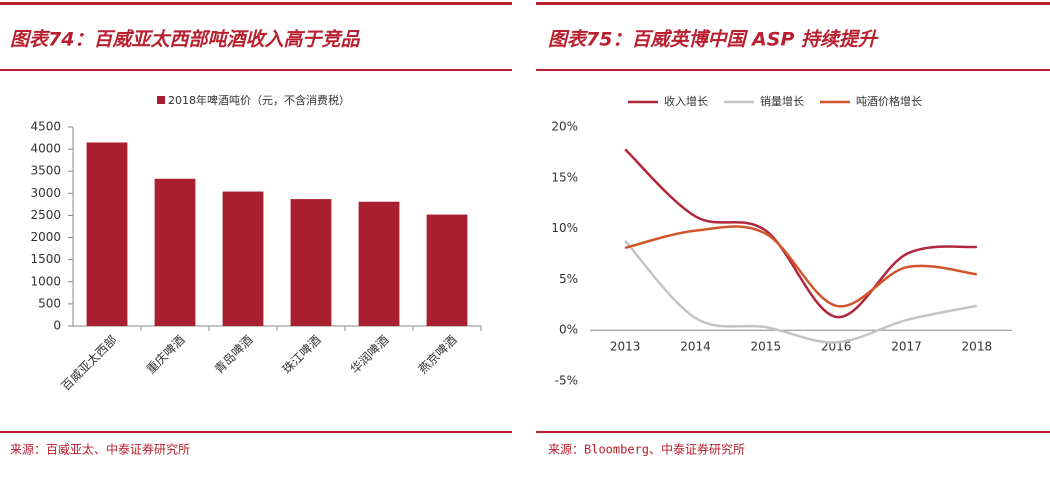 This screenshot has width=1050, height=482. Describe the element at coordinates (713, 40) in the screenshot. I see `chart-title: 图表75：百威英博中国 ASP 持续提升` at that location.